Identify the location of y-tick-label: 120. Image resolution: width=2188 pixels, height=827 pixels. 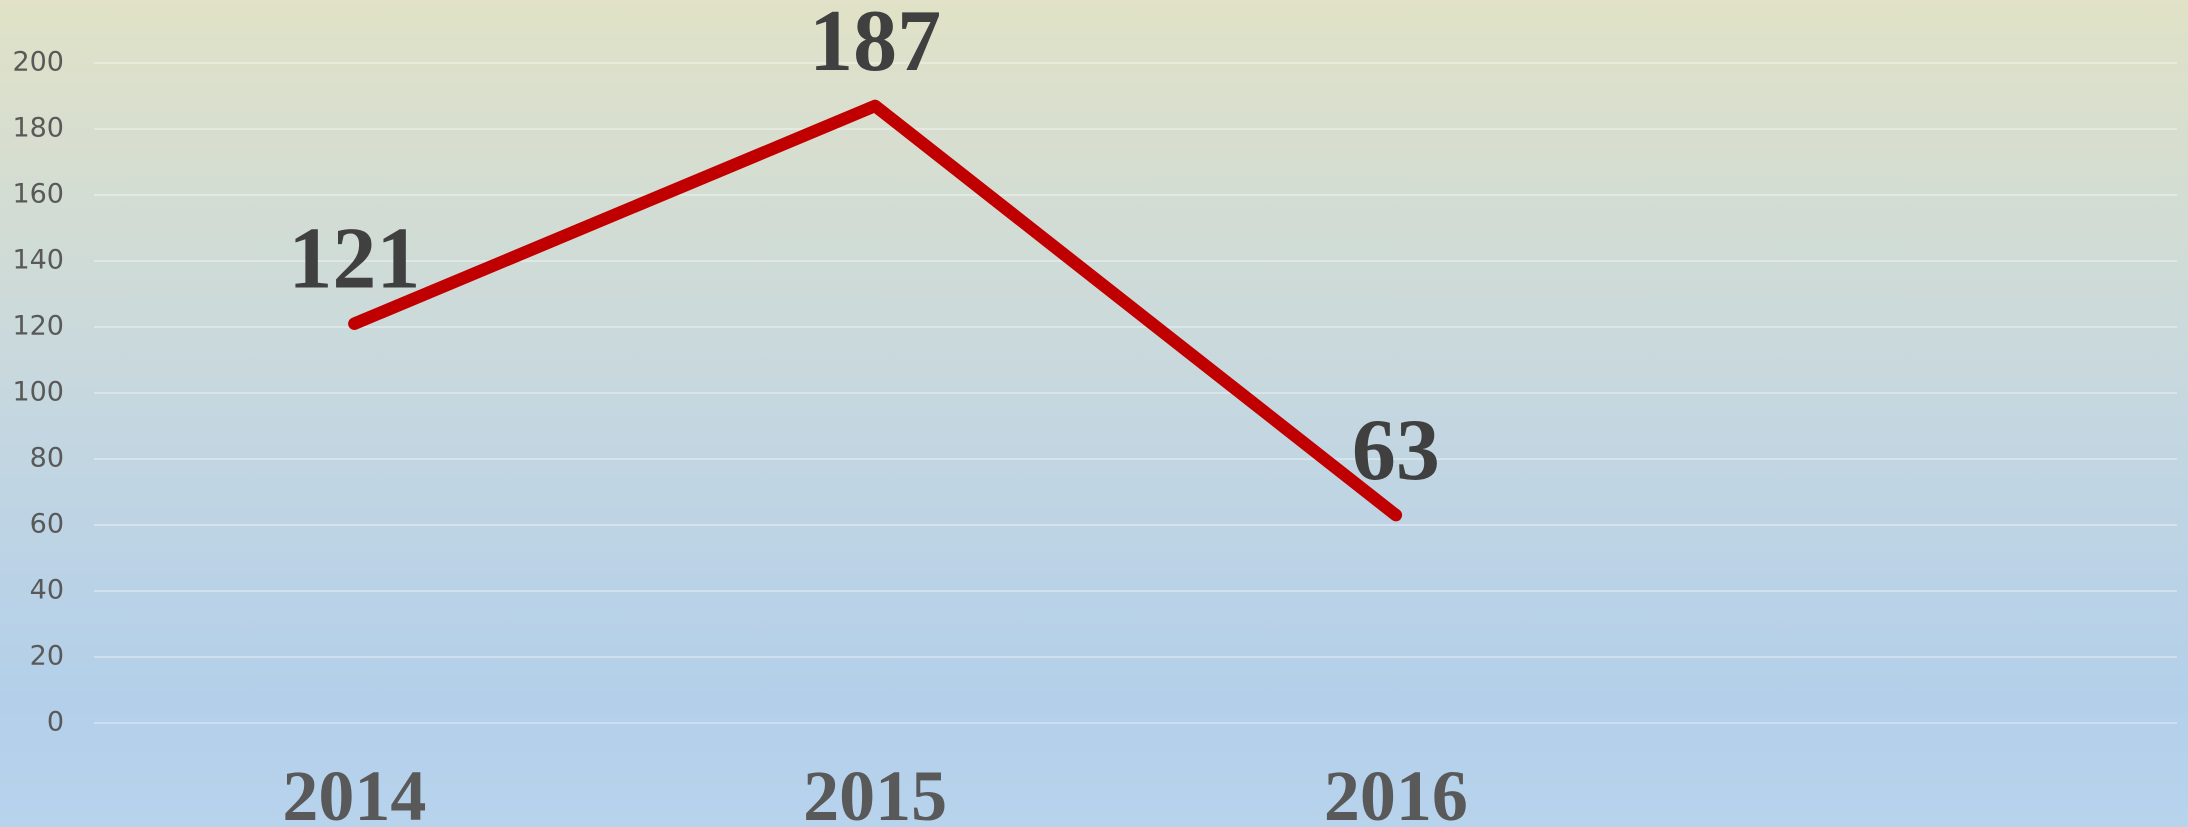
(38, 326).